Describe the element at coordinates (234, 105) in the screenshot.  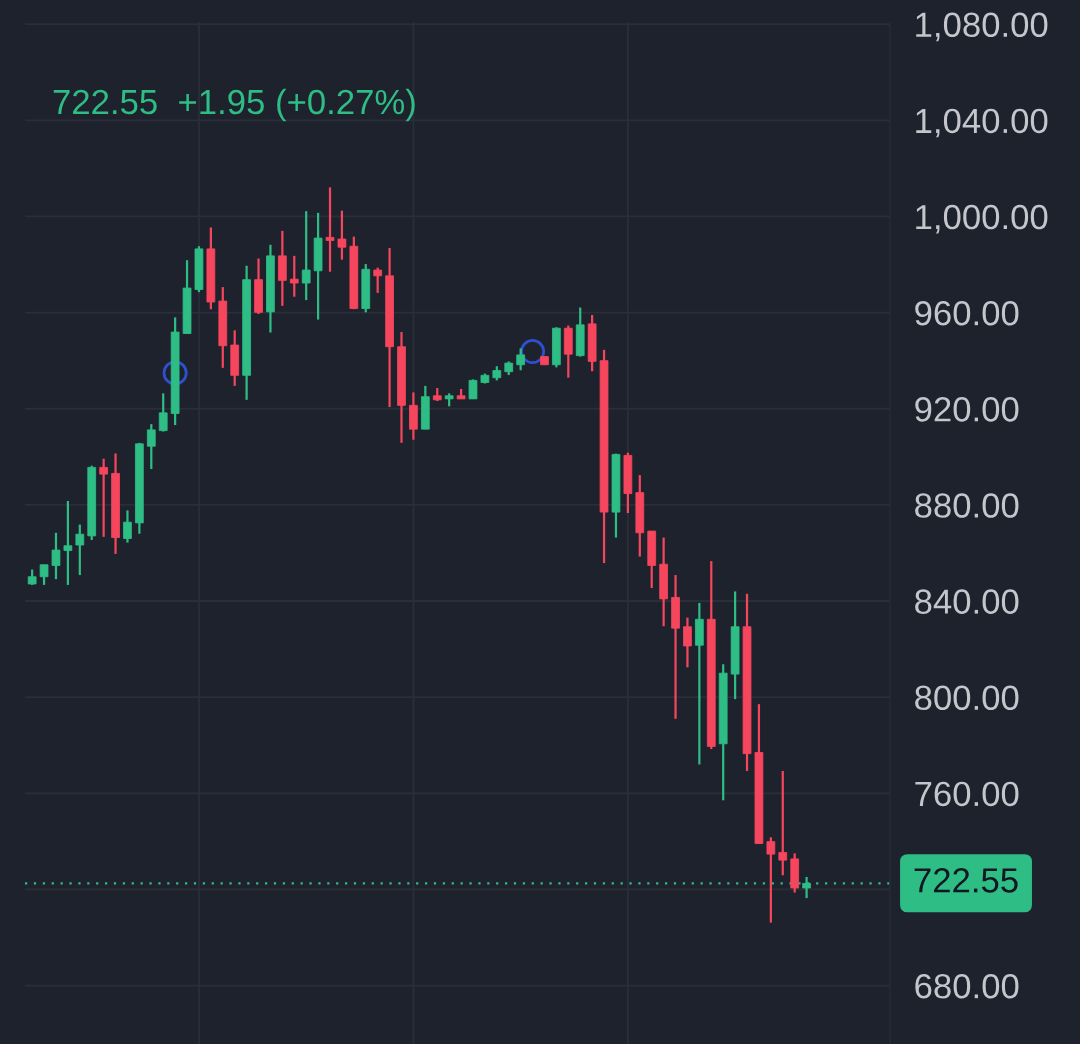
I see `text: 722.55 +1.95 (+0.27%)` at that location.